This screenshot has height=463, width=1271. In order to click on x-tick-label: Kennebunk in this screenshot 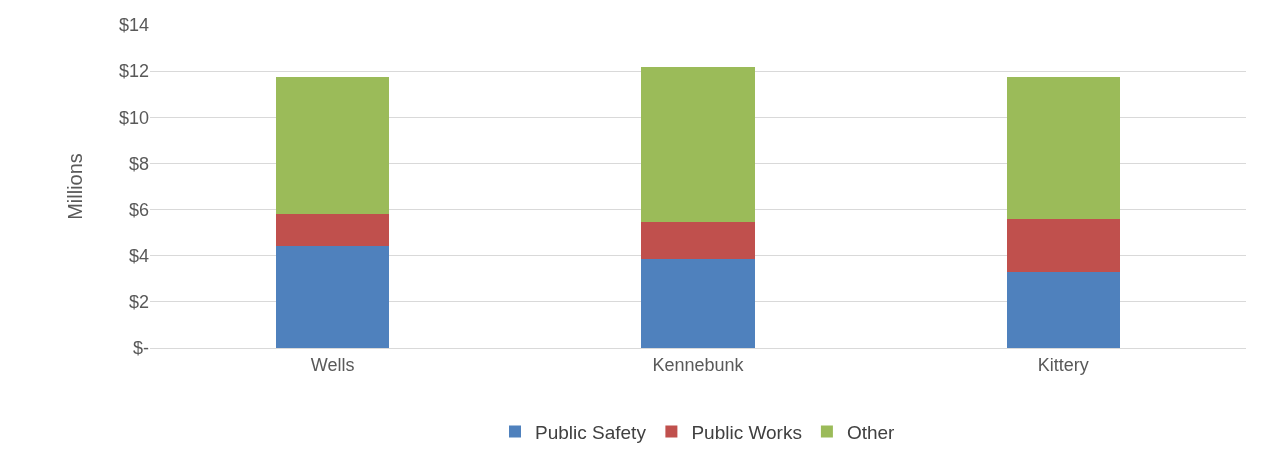, I will do `click(698, 364)`.